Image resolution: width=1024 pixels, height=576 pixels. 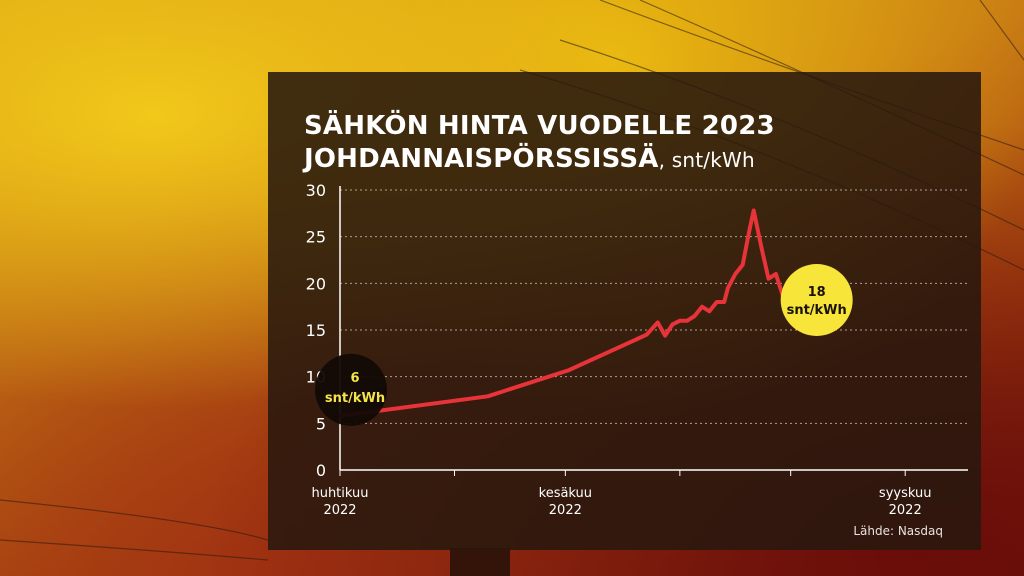 What do you see at coordinates (316, 330) in the screenshot?
I see `y-tick-label: 15` at bounding box center [316, 330].